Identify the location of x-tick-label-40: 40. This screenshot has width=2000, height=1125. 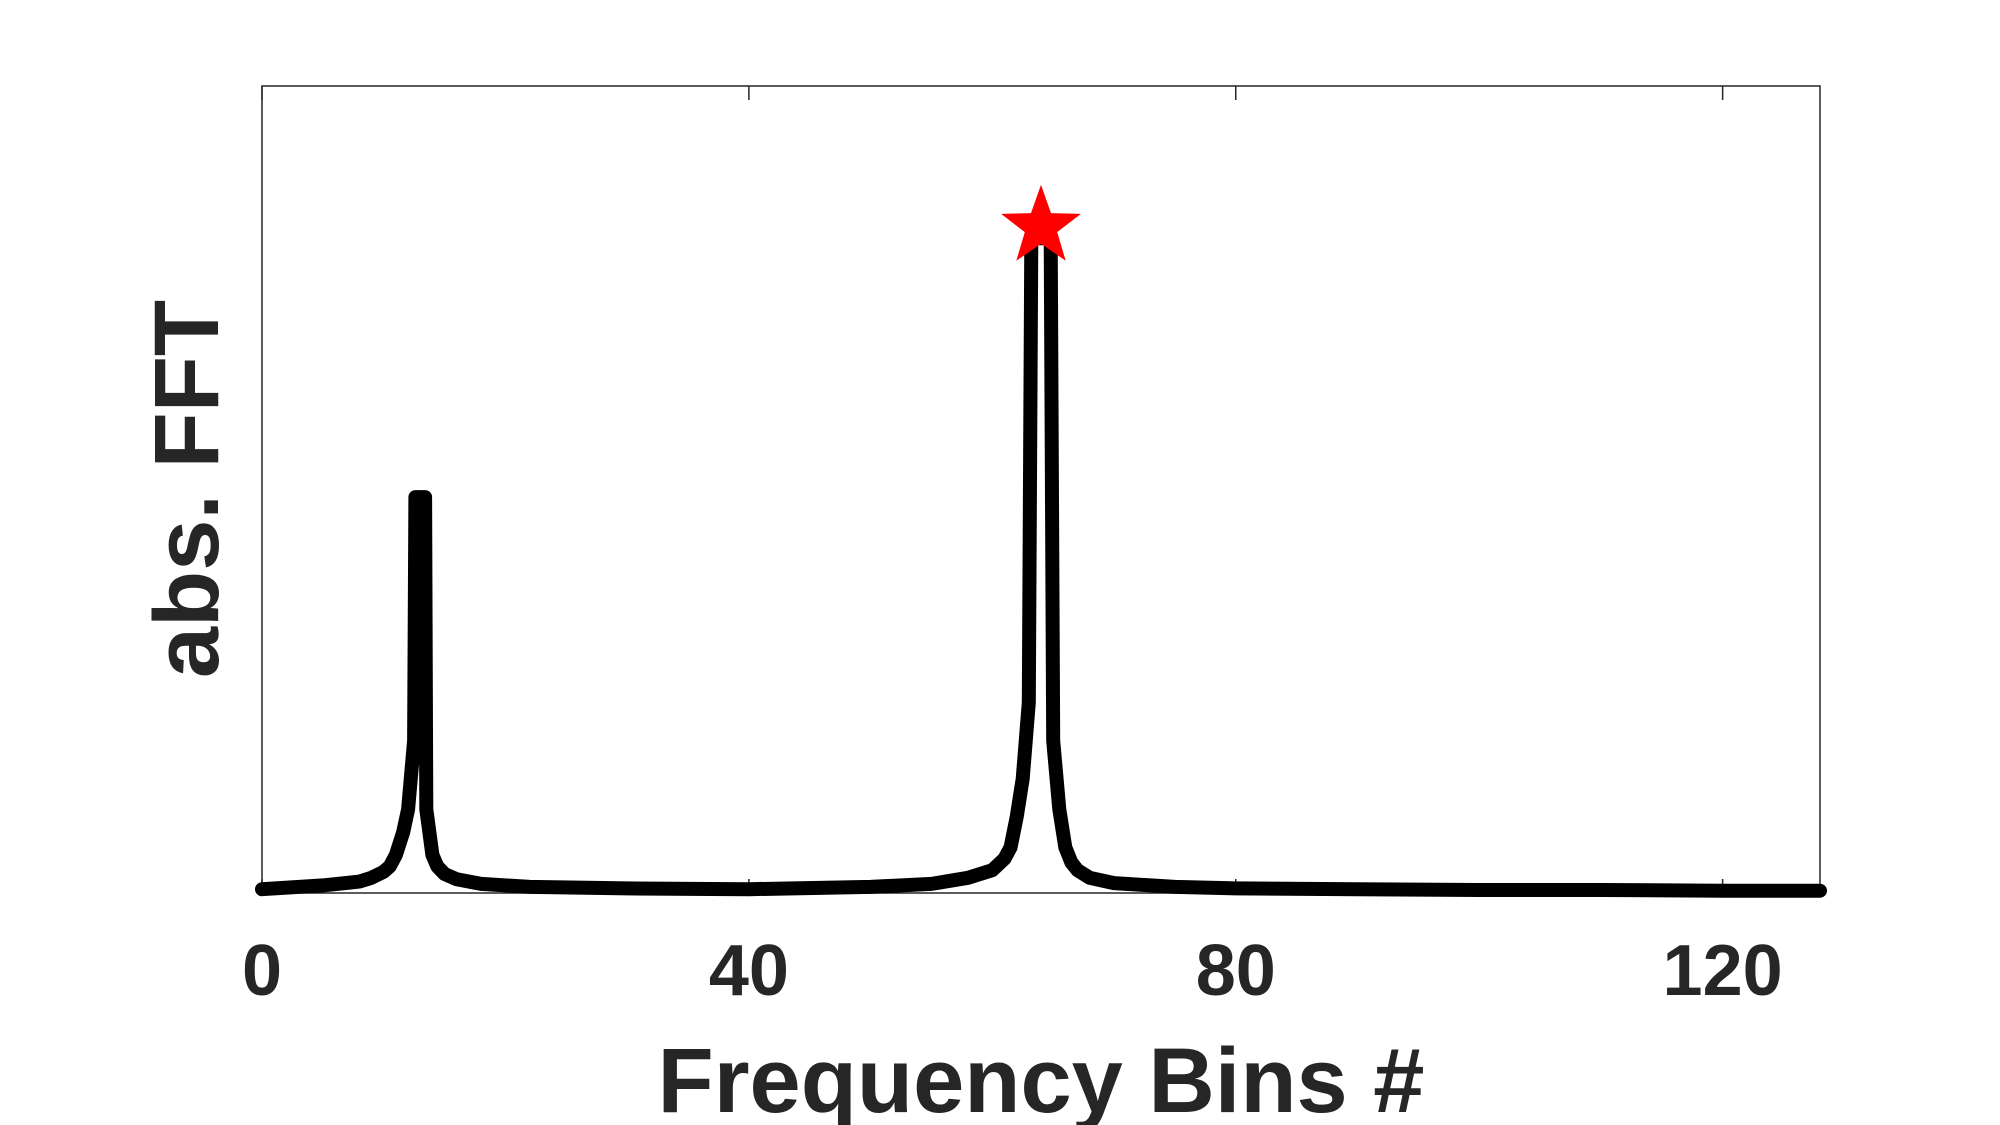
(749, 971).